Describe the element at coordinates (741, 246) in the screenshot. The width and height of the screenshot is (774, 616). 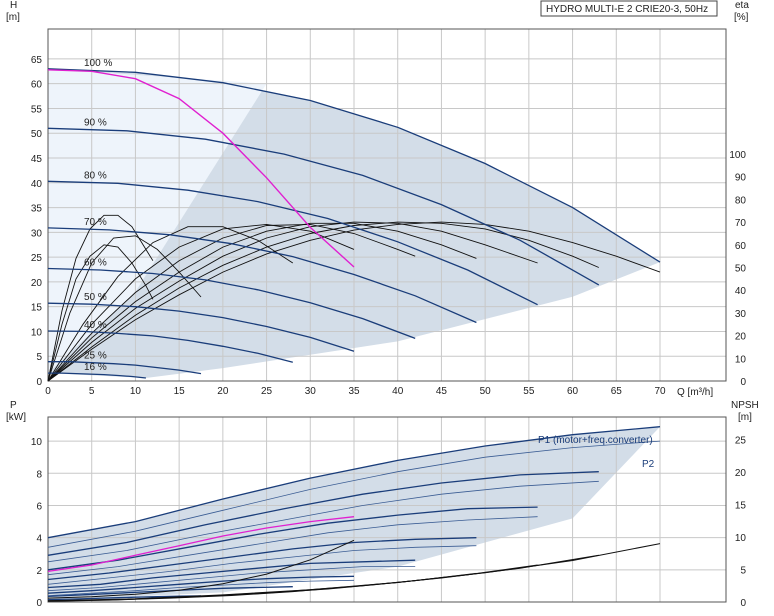
I see `y2-tick-label: 60` at that location.